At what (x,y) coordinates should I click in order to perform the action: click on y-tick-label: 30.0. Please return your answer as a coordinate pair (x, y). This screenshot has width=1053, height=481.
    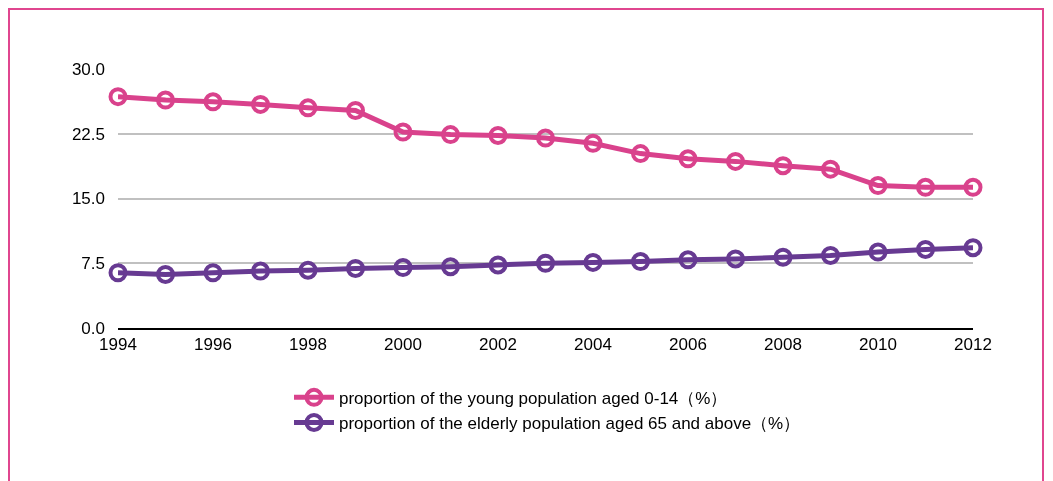
    Looking at the image, I should click on (88, 69).